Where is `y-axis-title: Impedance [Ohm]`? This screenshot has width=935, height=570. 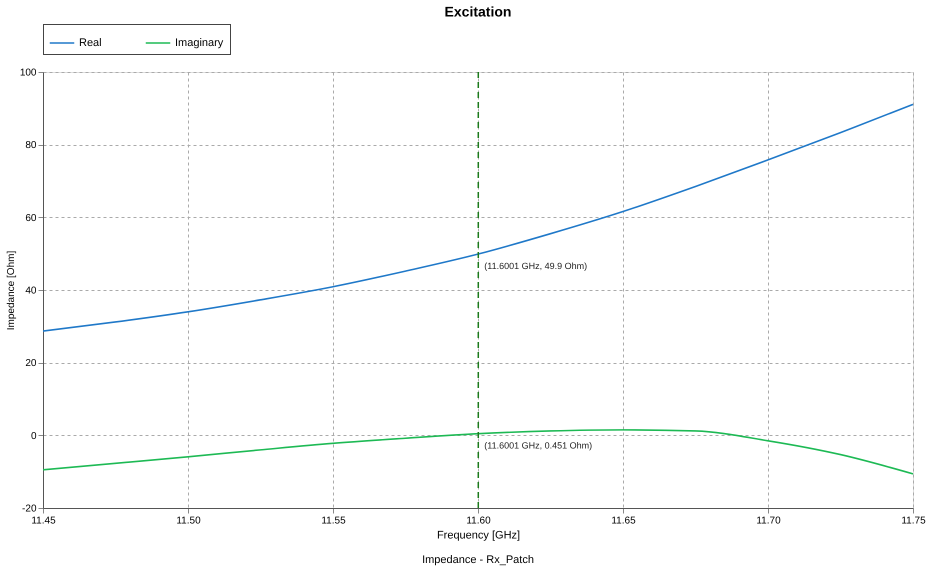
y-axis-title: Impedance [Ohm] is located at coordinates (11, 290).